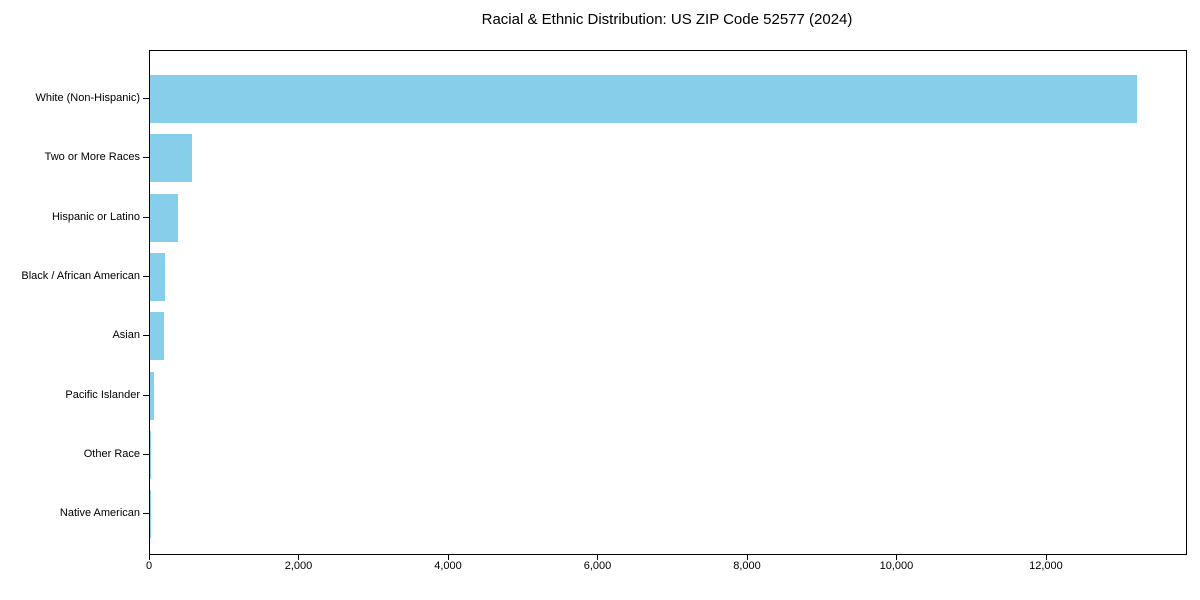 Image resolution: width=1200 pixels, height=600 pixels. What do you see at coordinates (1046, 566) in the screenshot?
I see `x-tick-label: 12,000` at bounding box center [1046, 566].